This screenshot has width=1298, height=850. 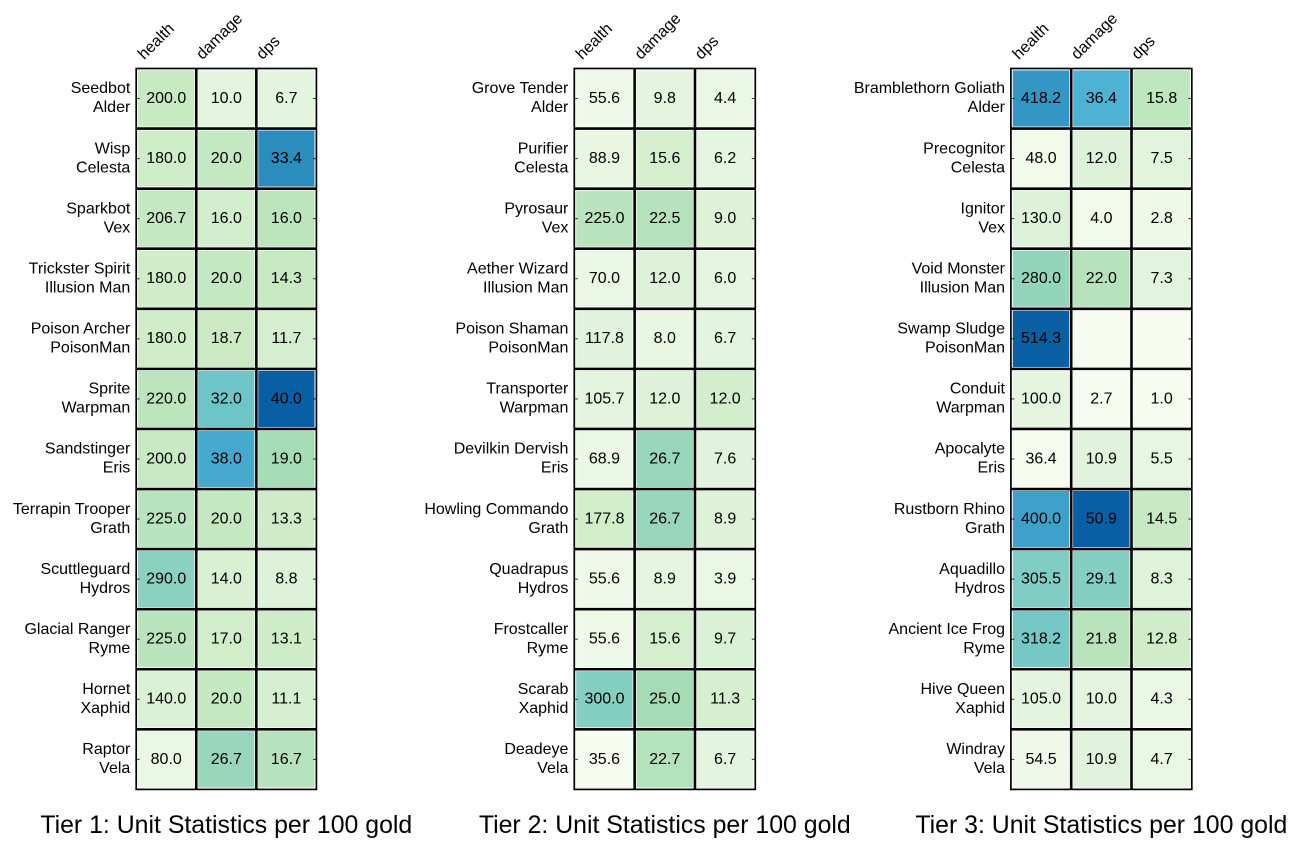 I want to click on svg-text: Poison Archer, so click(x=81, y=329).